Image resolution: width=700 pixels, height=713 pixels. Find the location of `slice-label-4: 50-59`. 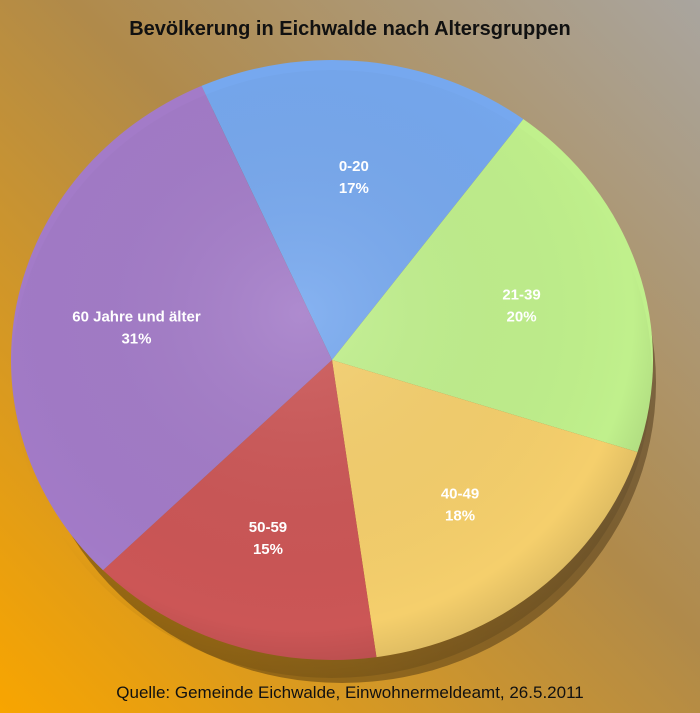

slice-label-4: 50-59 is located at coordinates (268, 527).